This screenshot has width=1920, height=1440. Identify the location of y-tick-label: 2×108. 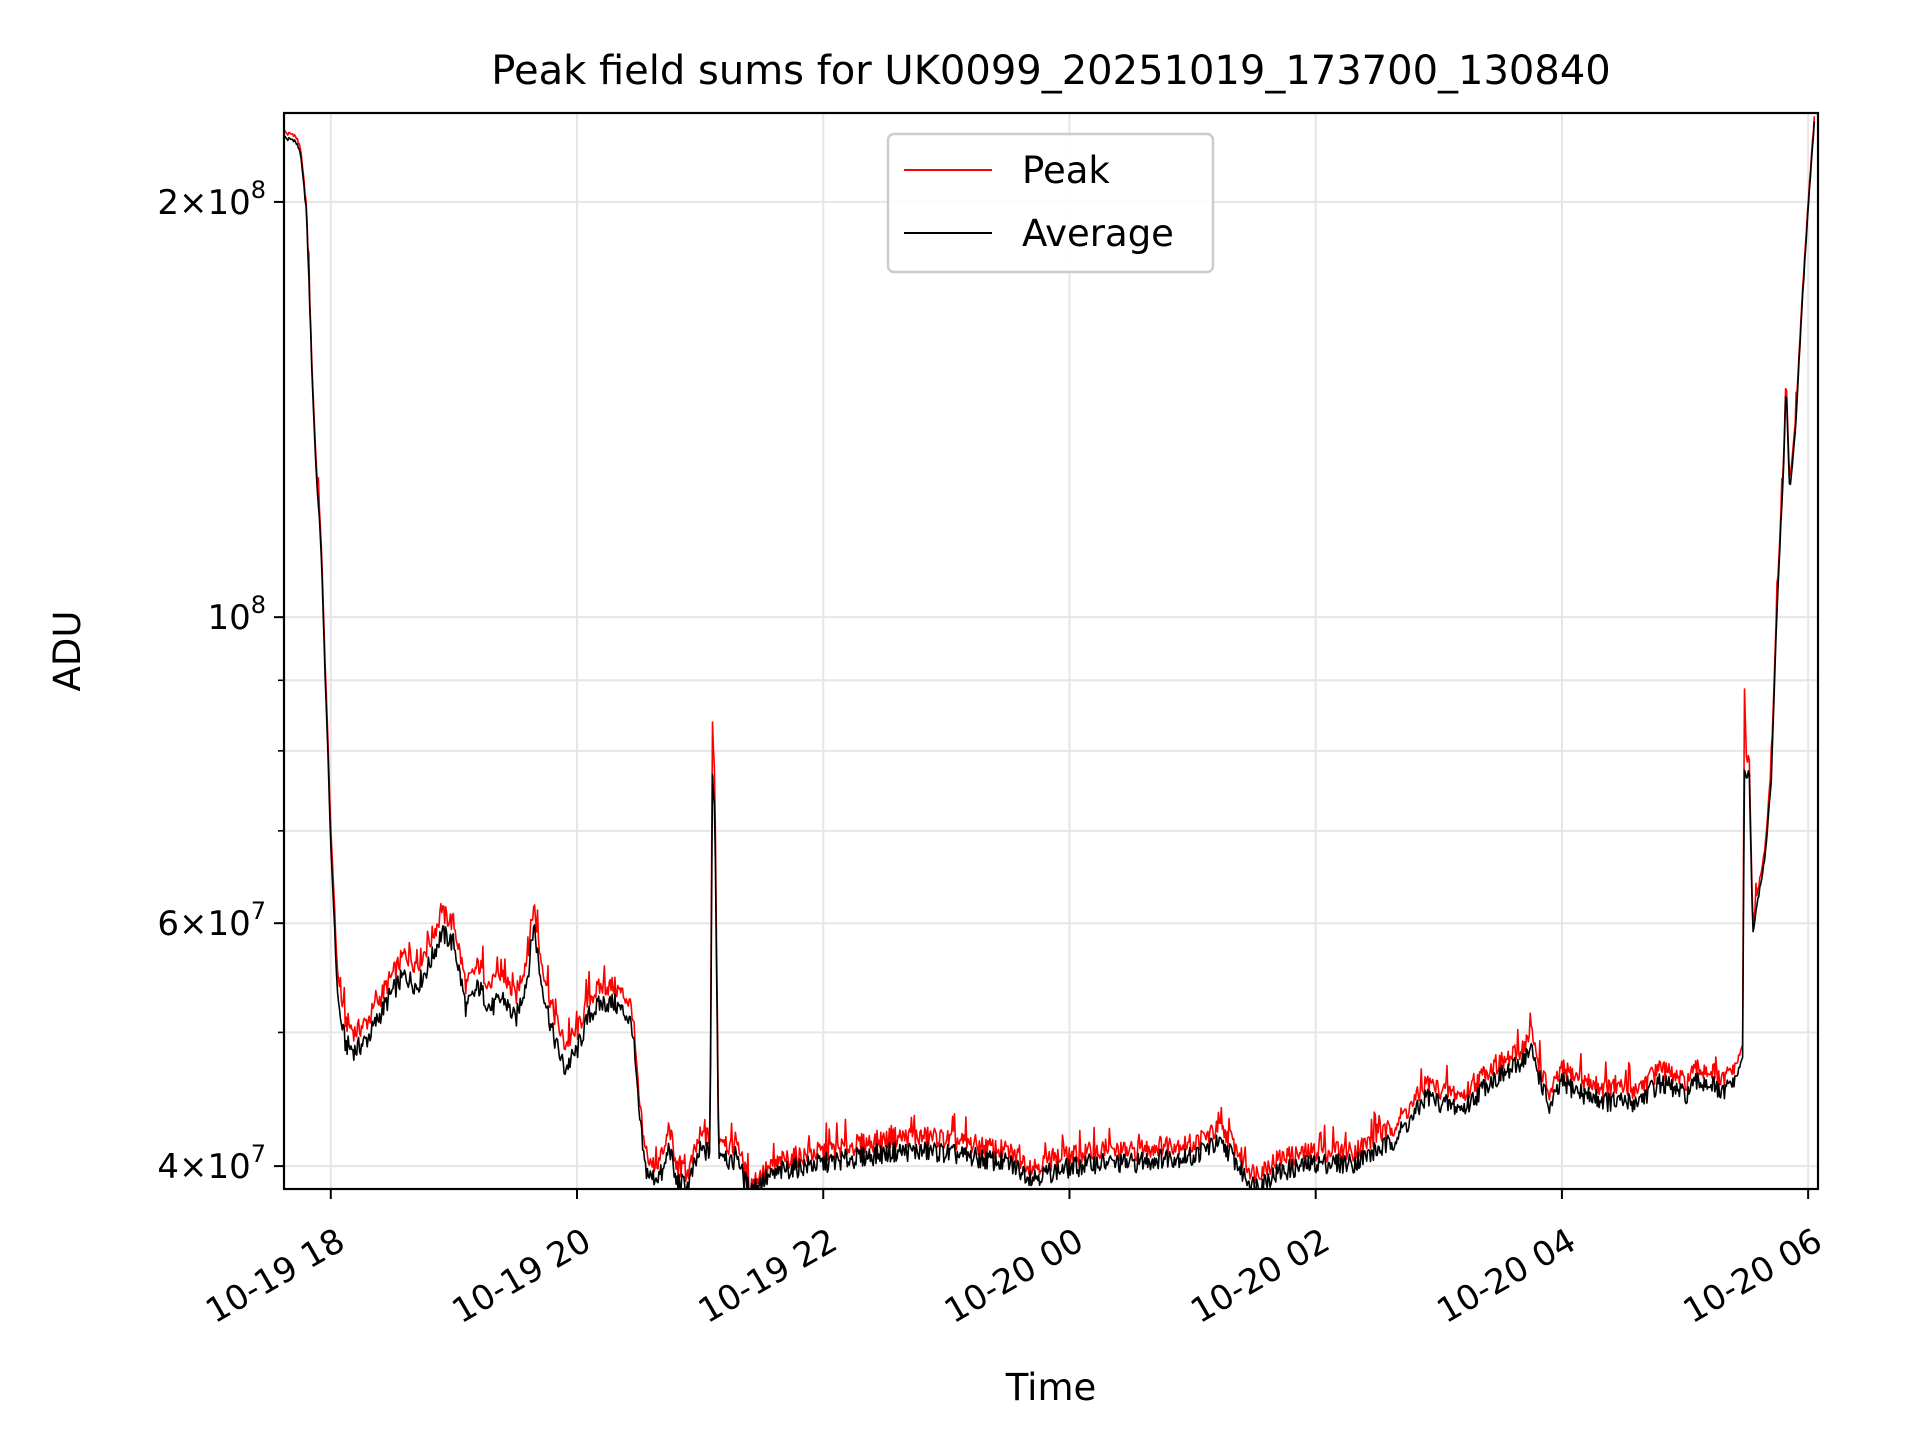
(211, 199).